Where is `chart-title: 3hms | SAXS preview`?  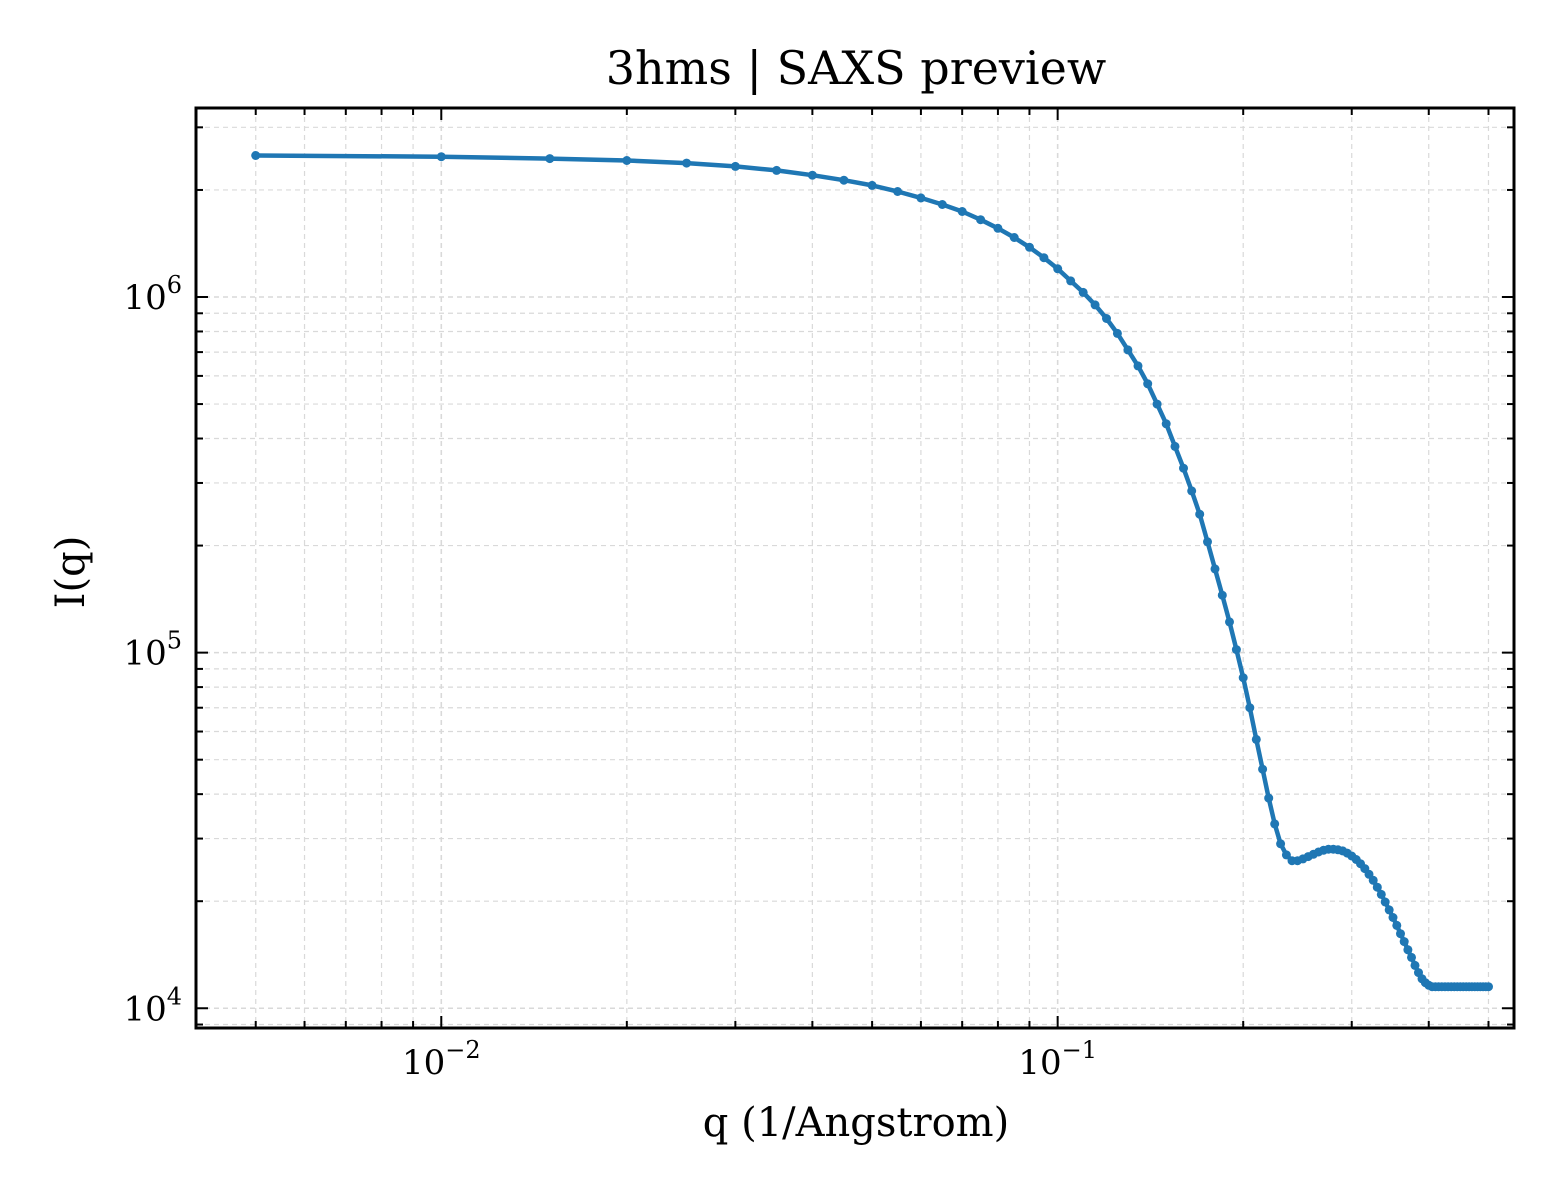 chart-title: 3hms | SAXS preview is located at coordinates (856, 68).